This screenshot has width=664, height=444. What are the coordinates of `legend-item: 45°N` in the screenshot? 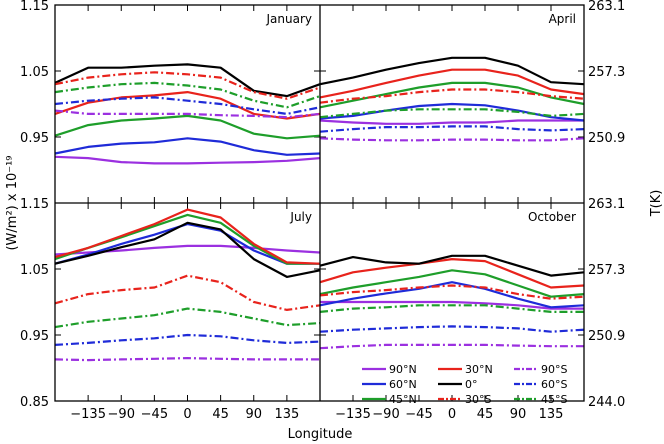 It's located at (389, 399).